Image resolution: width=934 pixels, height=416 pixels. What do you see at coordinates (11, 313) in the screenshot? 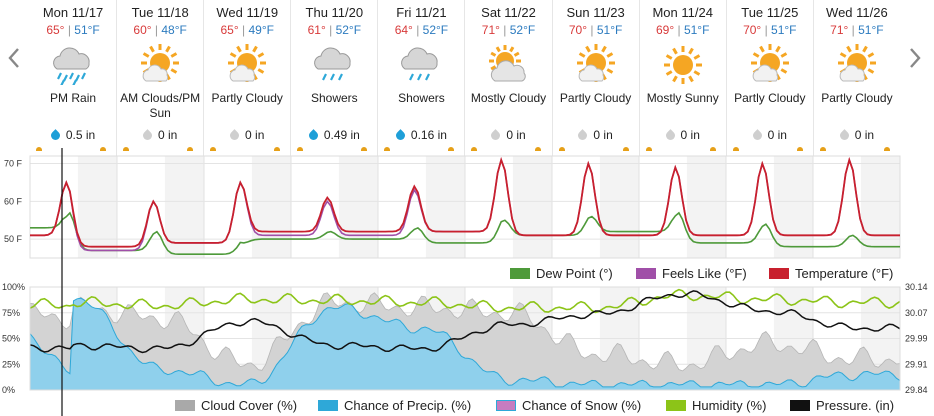
I see `y-left-tick-label: 75%` at bounding box center [11, 313].